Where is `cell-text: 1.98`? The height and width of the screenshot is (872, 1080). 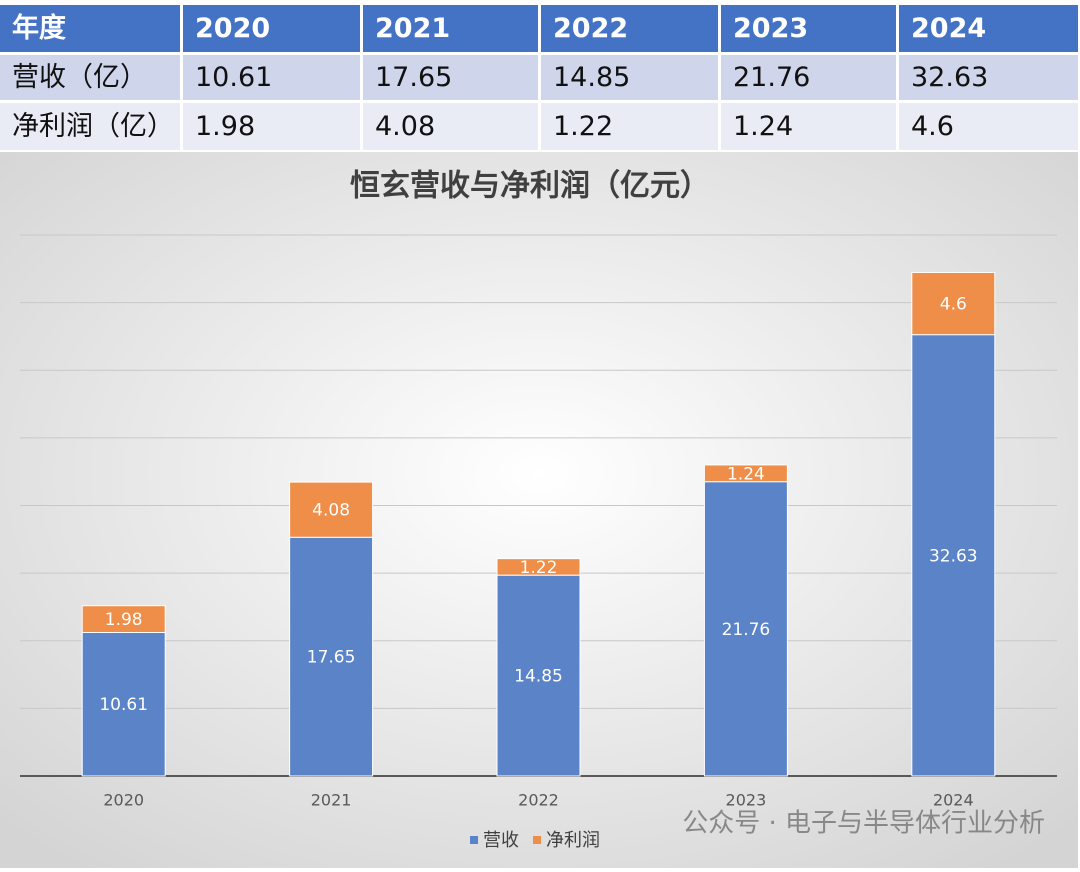 cell-text: 1.98 is located at coordinates (225, 126).